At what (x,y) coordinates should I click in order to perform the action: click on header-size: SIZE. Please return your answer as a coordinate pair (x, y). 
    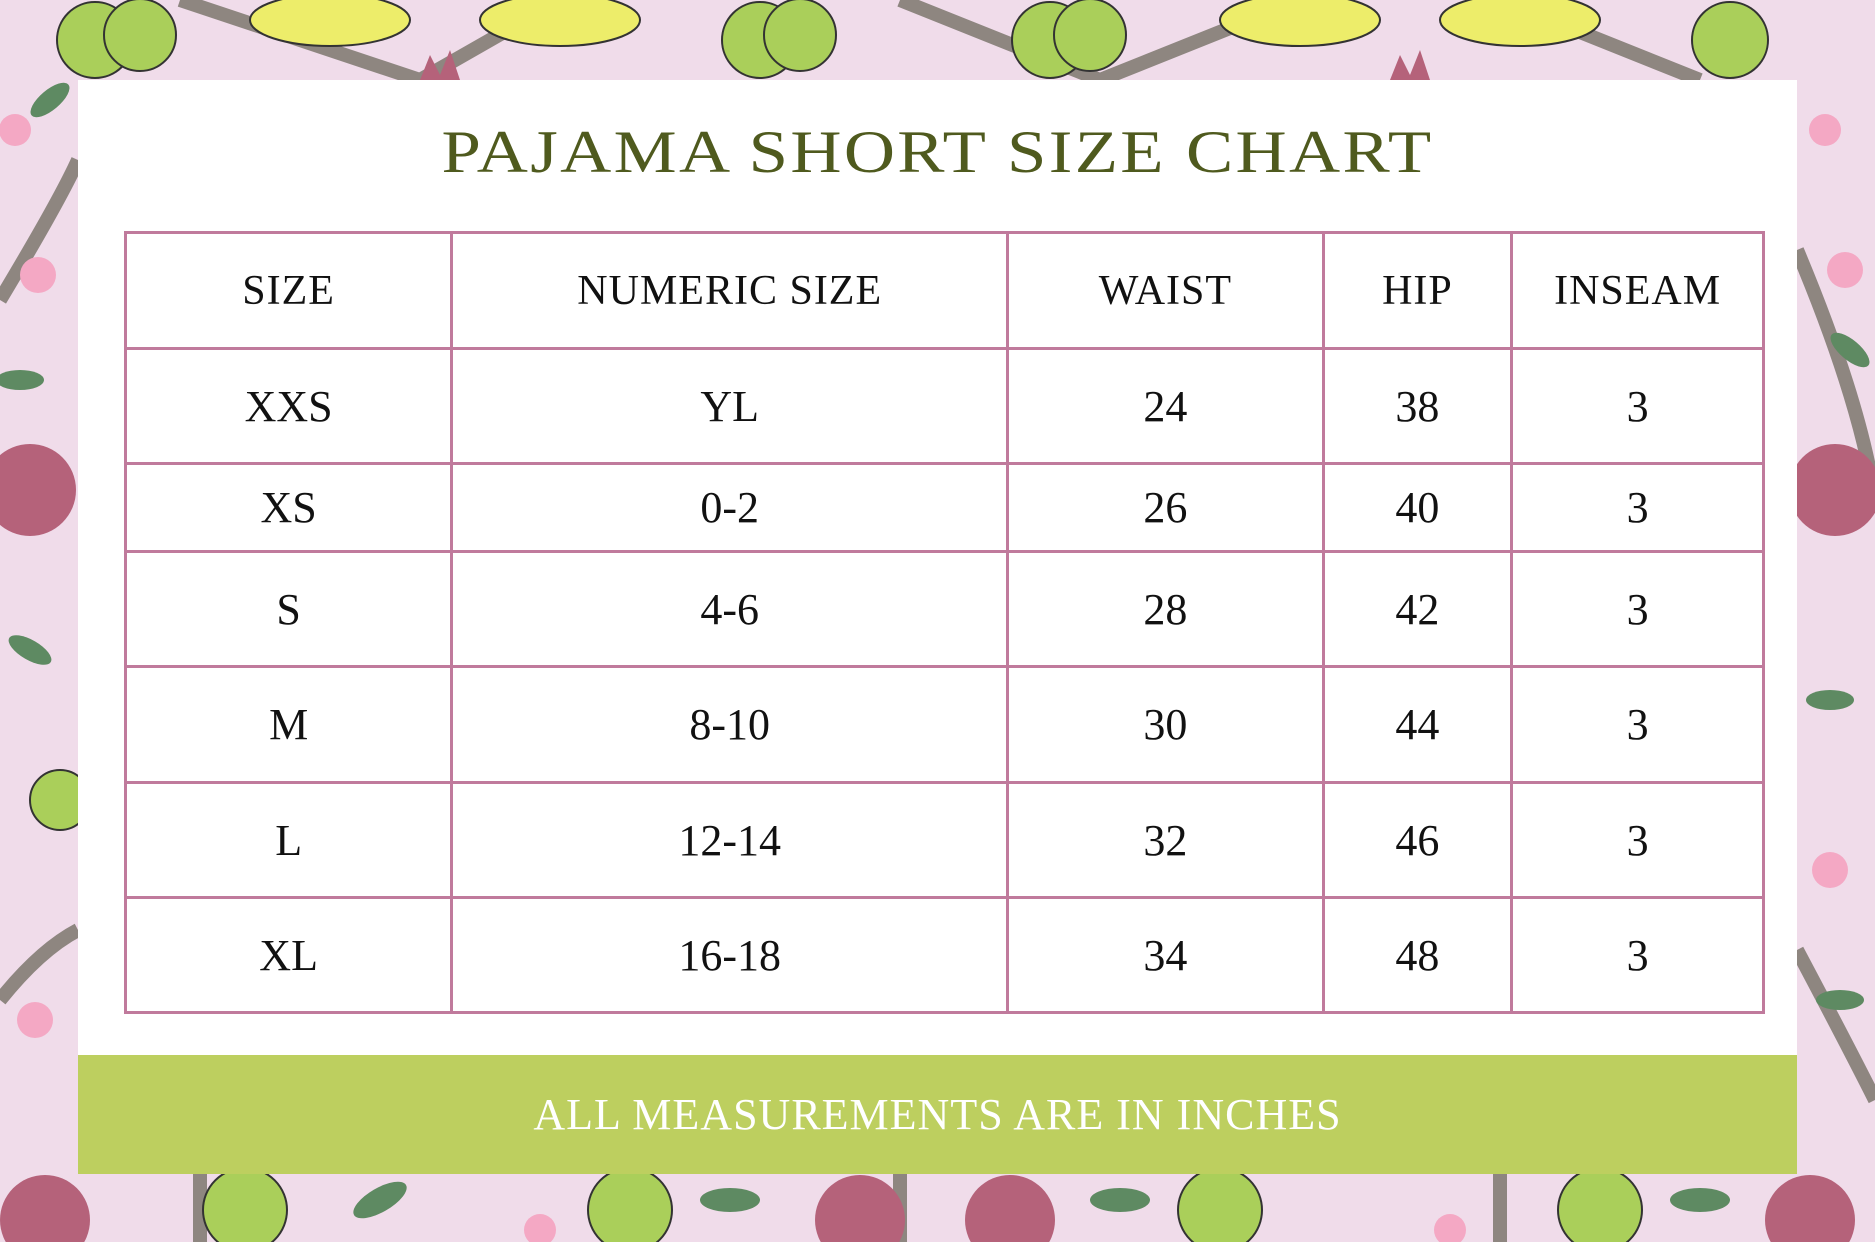
    Looking at the image, I should click on (288, 290).